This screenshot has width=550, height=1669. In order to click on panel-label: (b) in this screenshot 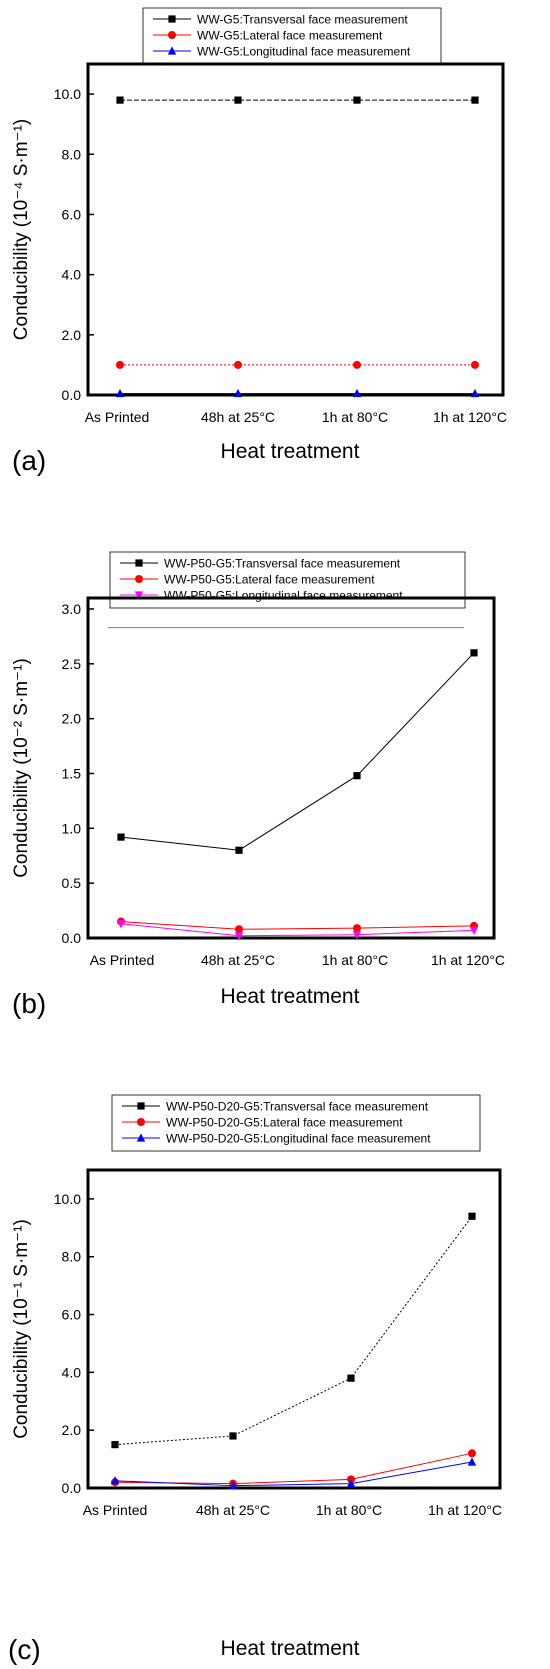, I will do `click(29, 1003)`.